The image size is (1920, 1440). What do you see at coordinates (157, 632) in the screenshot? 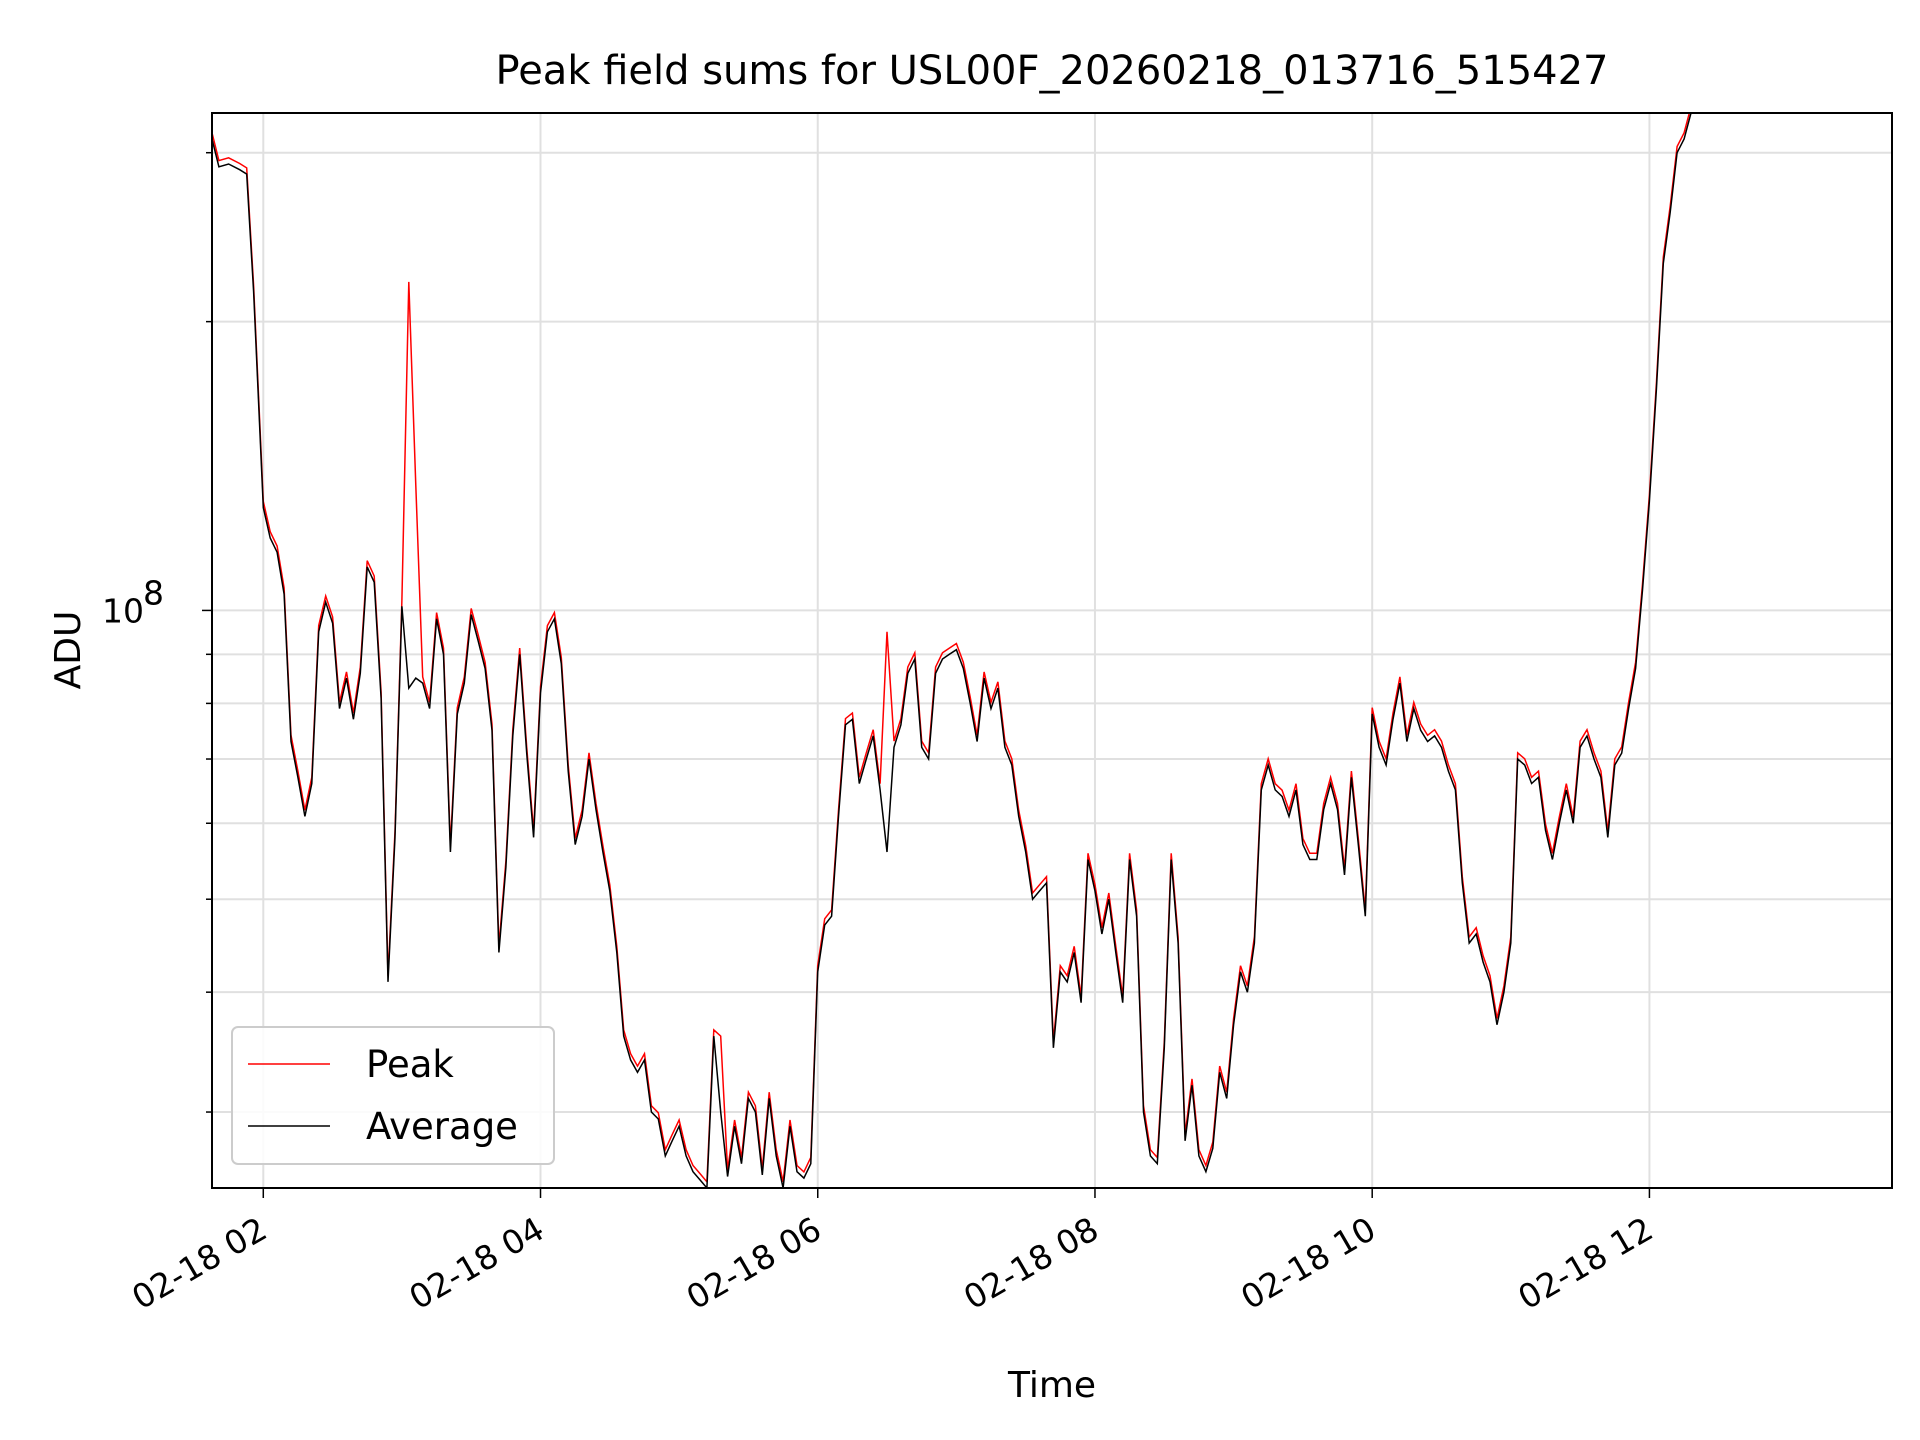
I see `y-axis: 10 8` at bounding box center [157, 632].